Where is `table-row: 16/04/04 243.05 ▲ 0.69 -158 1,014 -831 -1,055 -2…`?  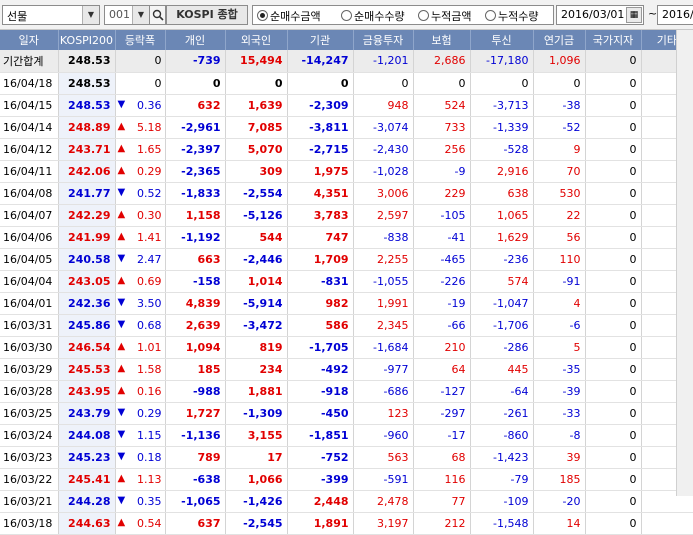
table-row: 16/04/04 243.05 ▲ 0.69 -158 1,014 -831 -1,055 -2… is located at coordinates (346, 281).